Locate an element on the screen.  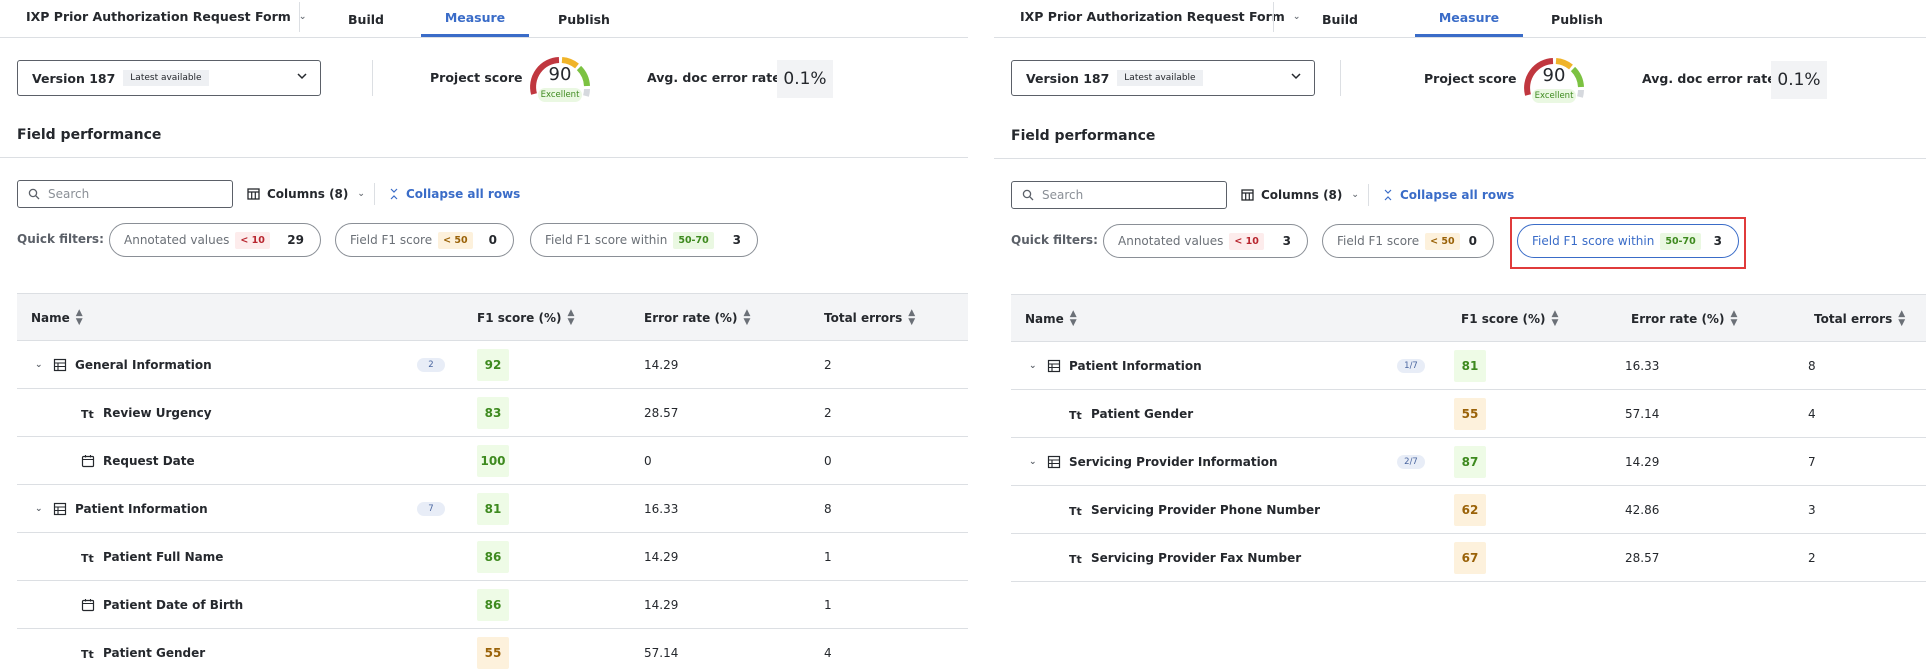
f1-score: 62 is located at coordinates (1470, 509).